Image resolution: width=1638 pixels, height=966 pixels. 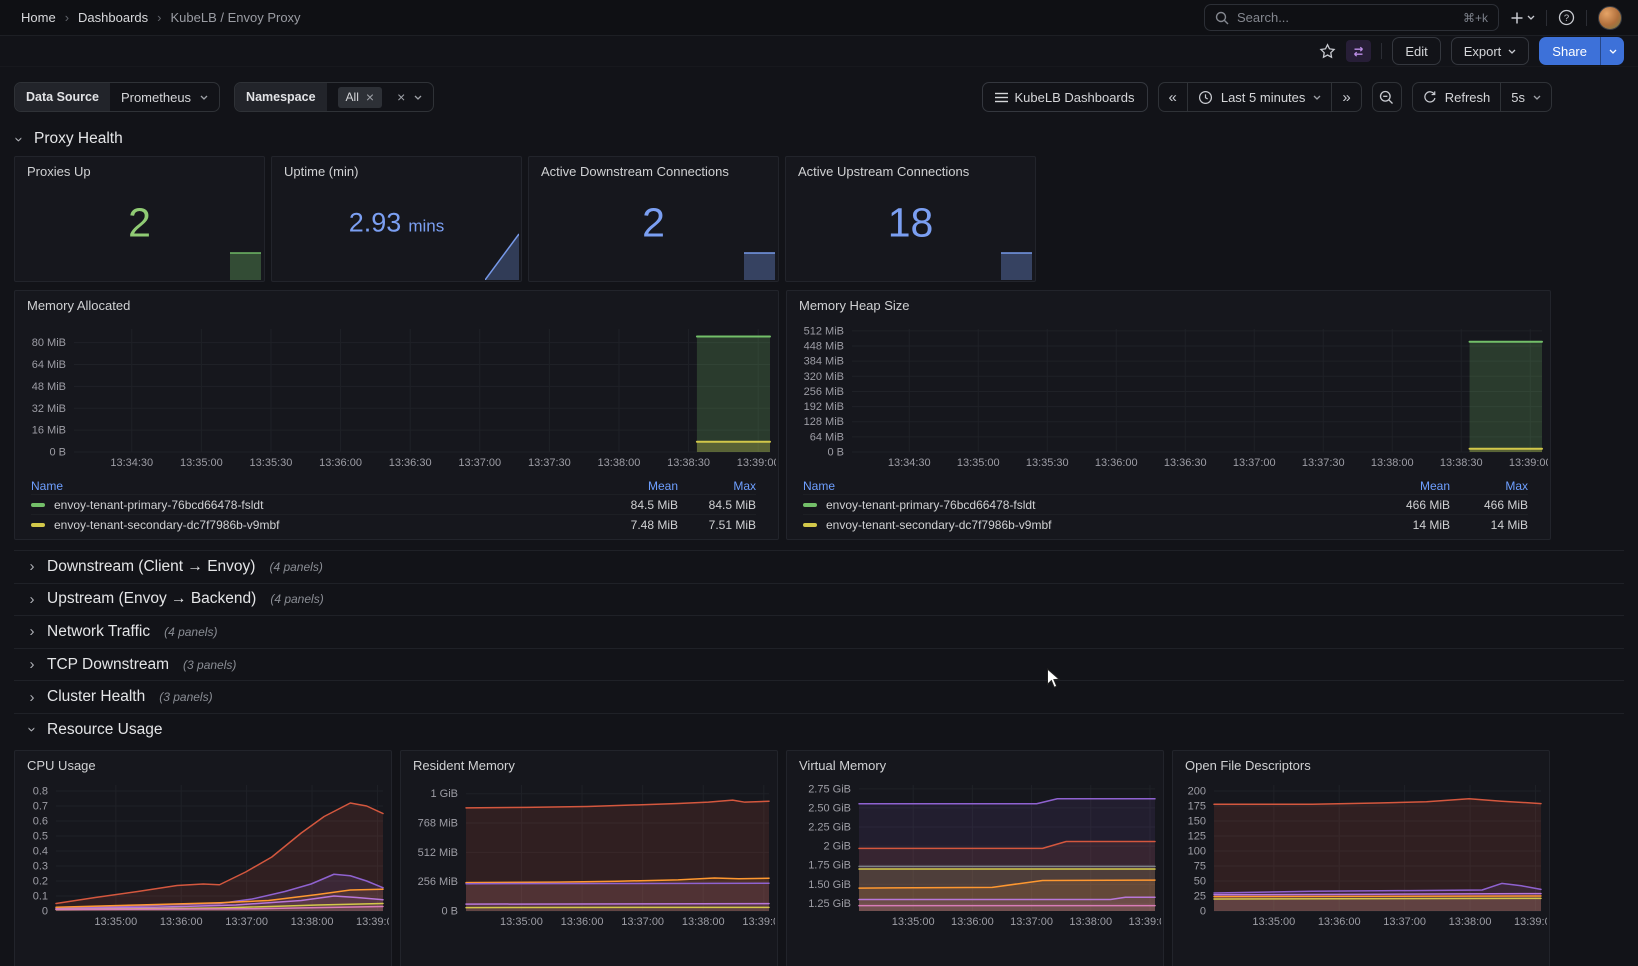 What do you see at coordinates (113, 17) in the screenshot?
I see `breadcrumb-item: Dashboards` at bounding box center [113, 17].